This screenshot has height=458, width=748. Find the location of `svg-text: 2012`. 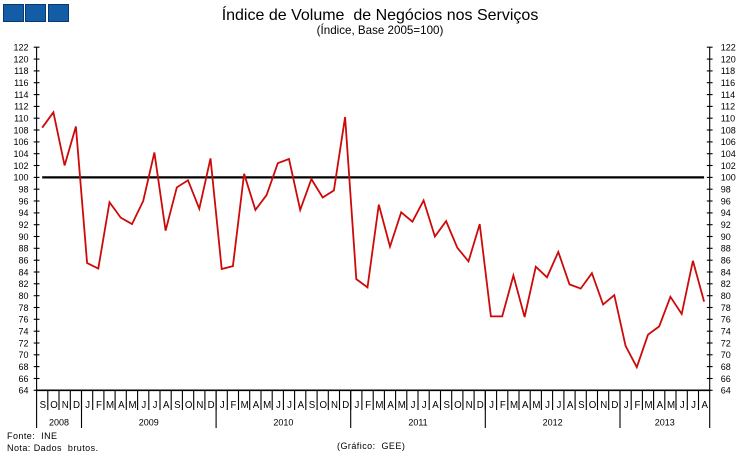

svg-text: 2012 is located at coordinates (553, 423).